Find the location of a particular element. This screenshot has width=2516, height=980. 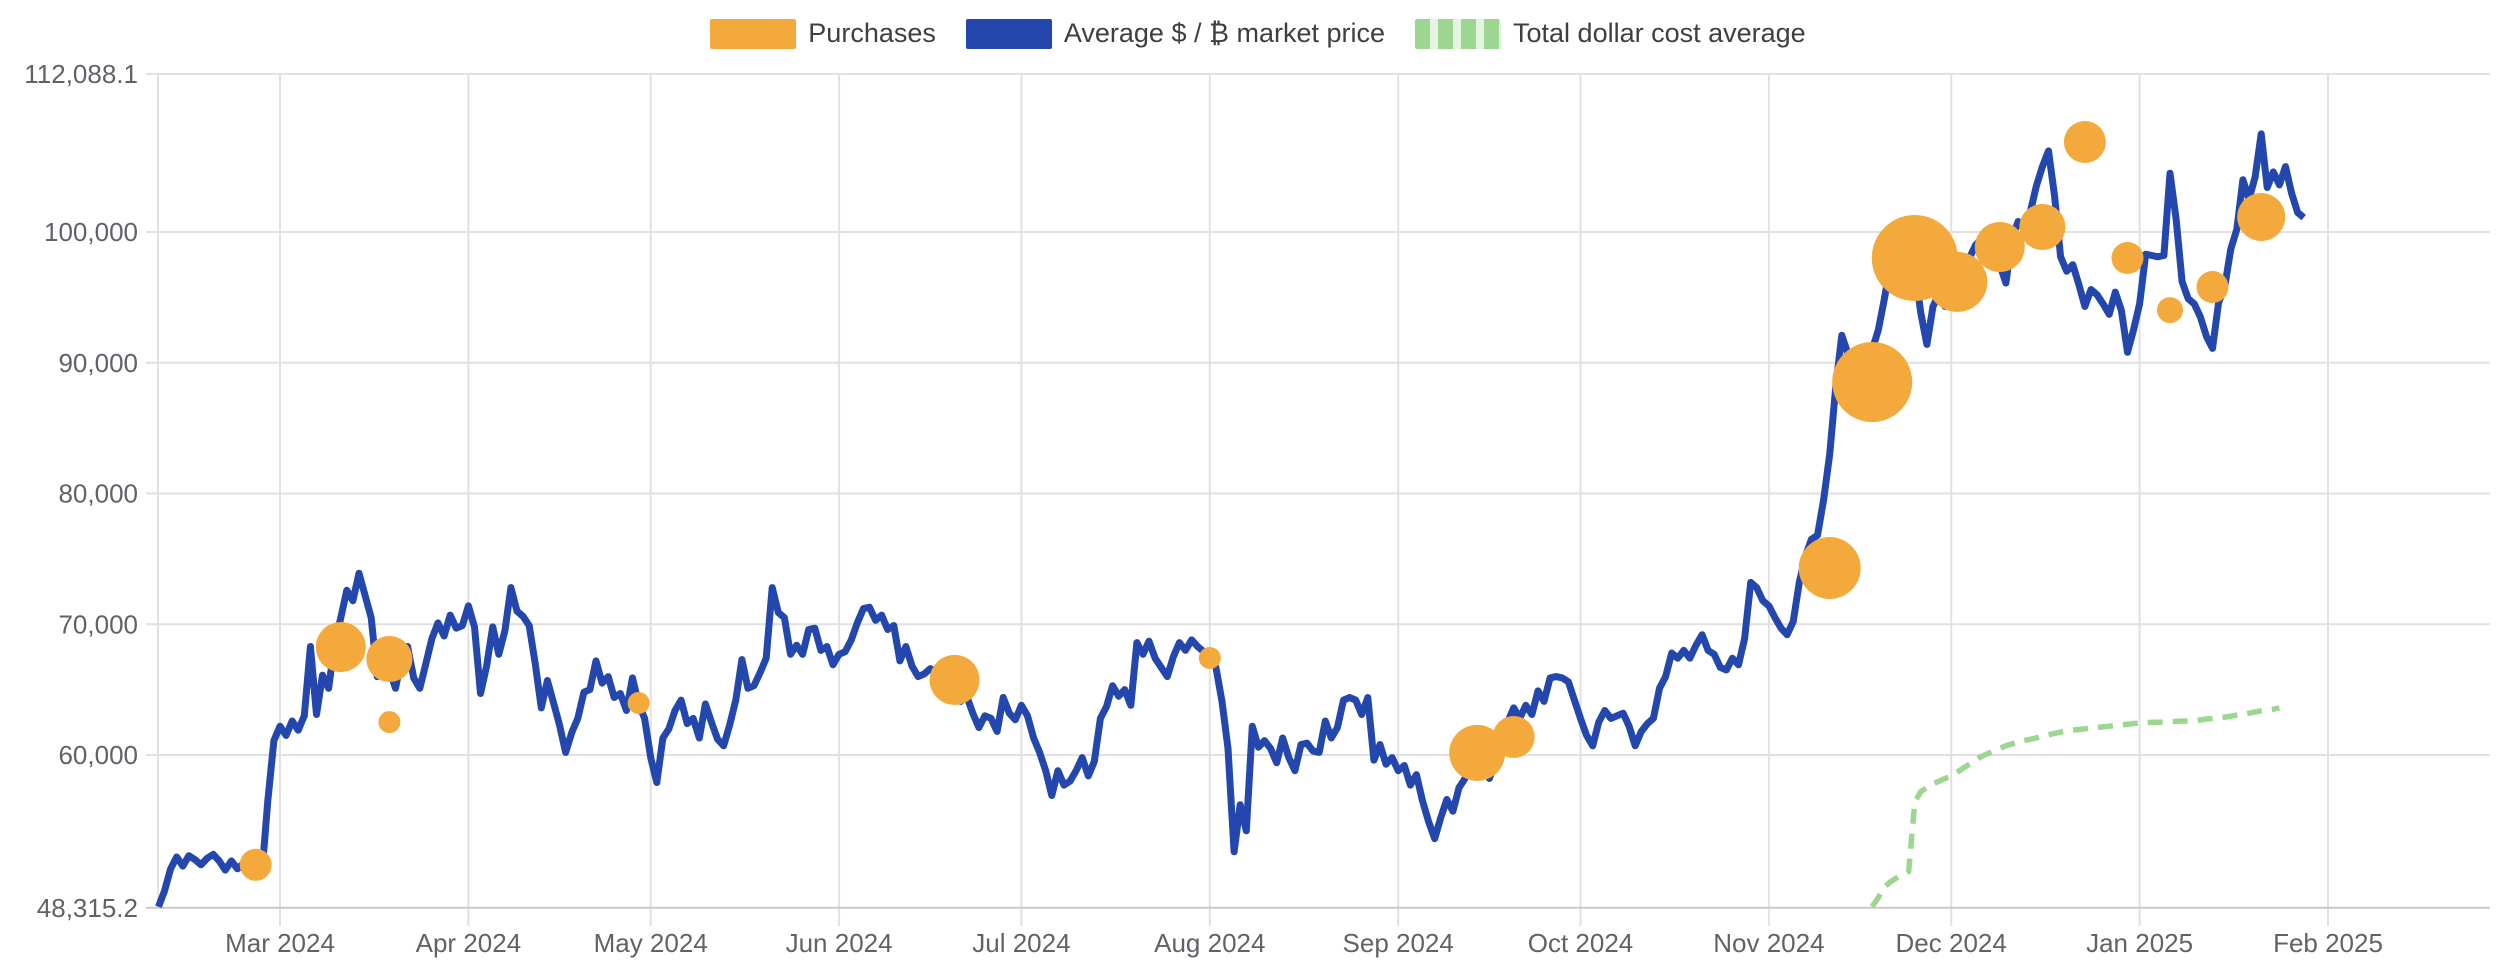

dca-swatch-icon is located at coordinates (1458, 33).